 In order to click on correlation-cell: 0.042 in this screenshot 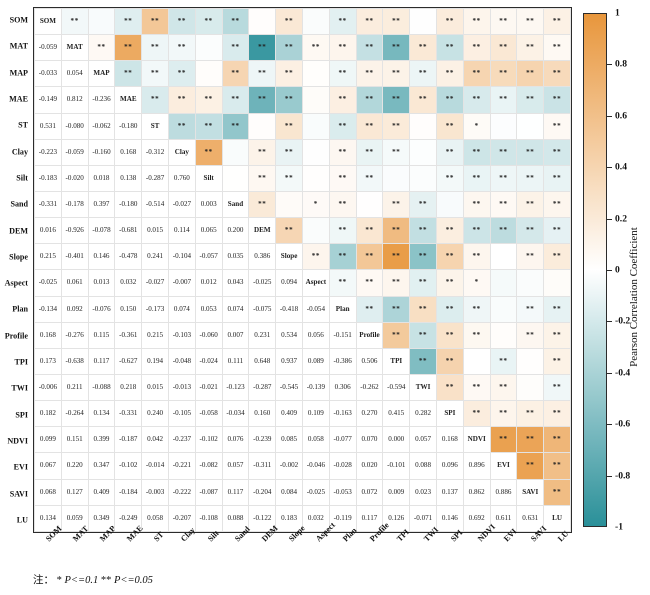, I will do `click(155, 440)`.